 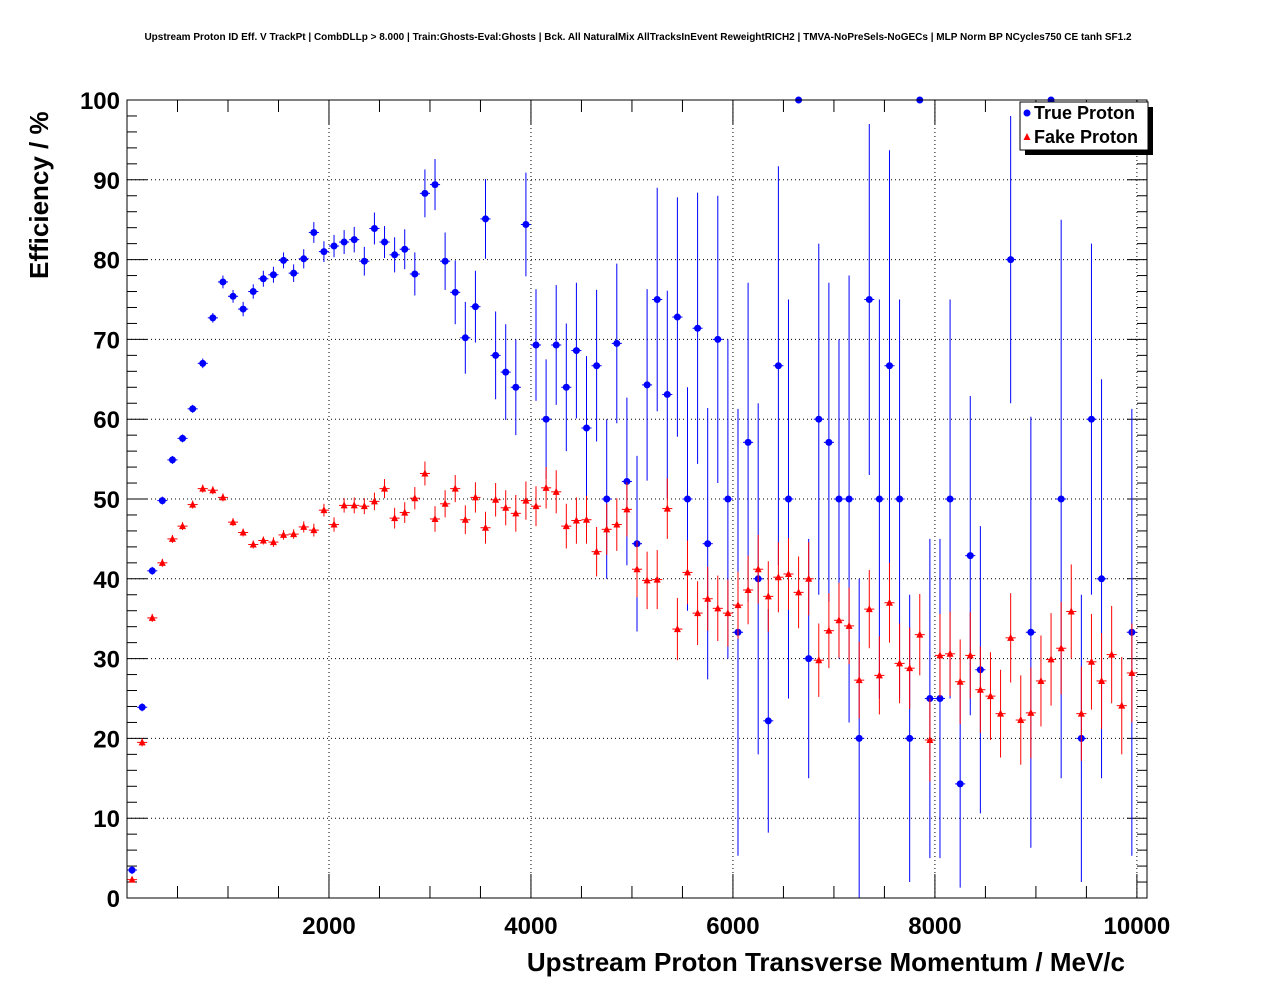 What do you see at coordinates (106, 181) in the screenshot?
I see `y-tick-label: 90` at bounding box center [106, 181].